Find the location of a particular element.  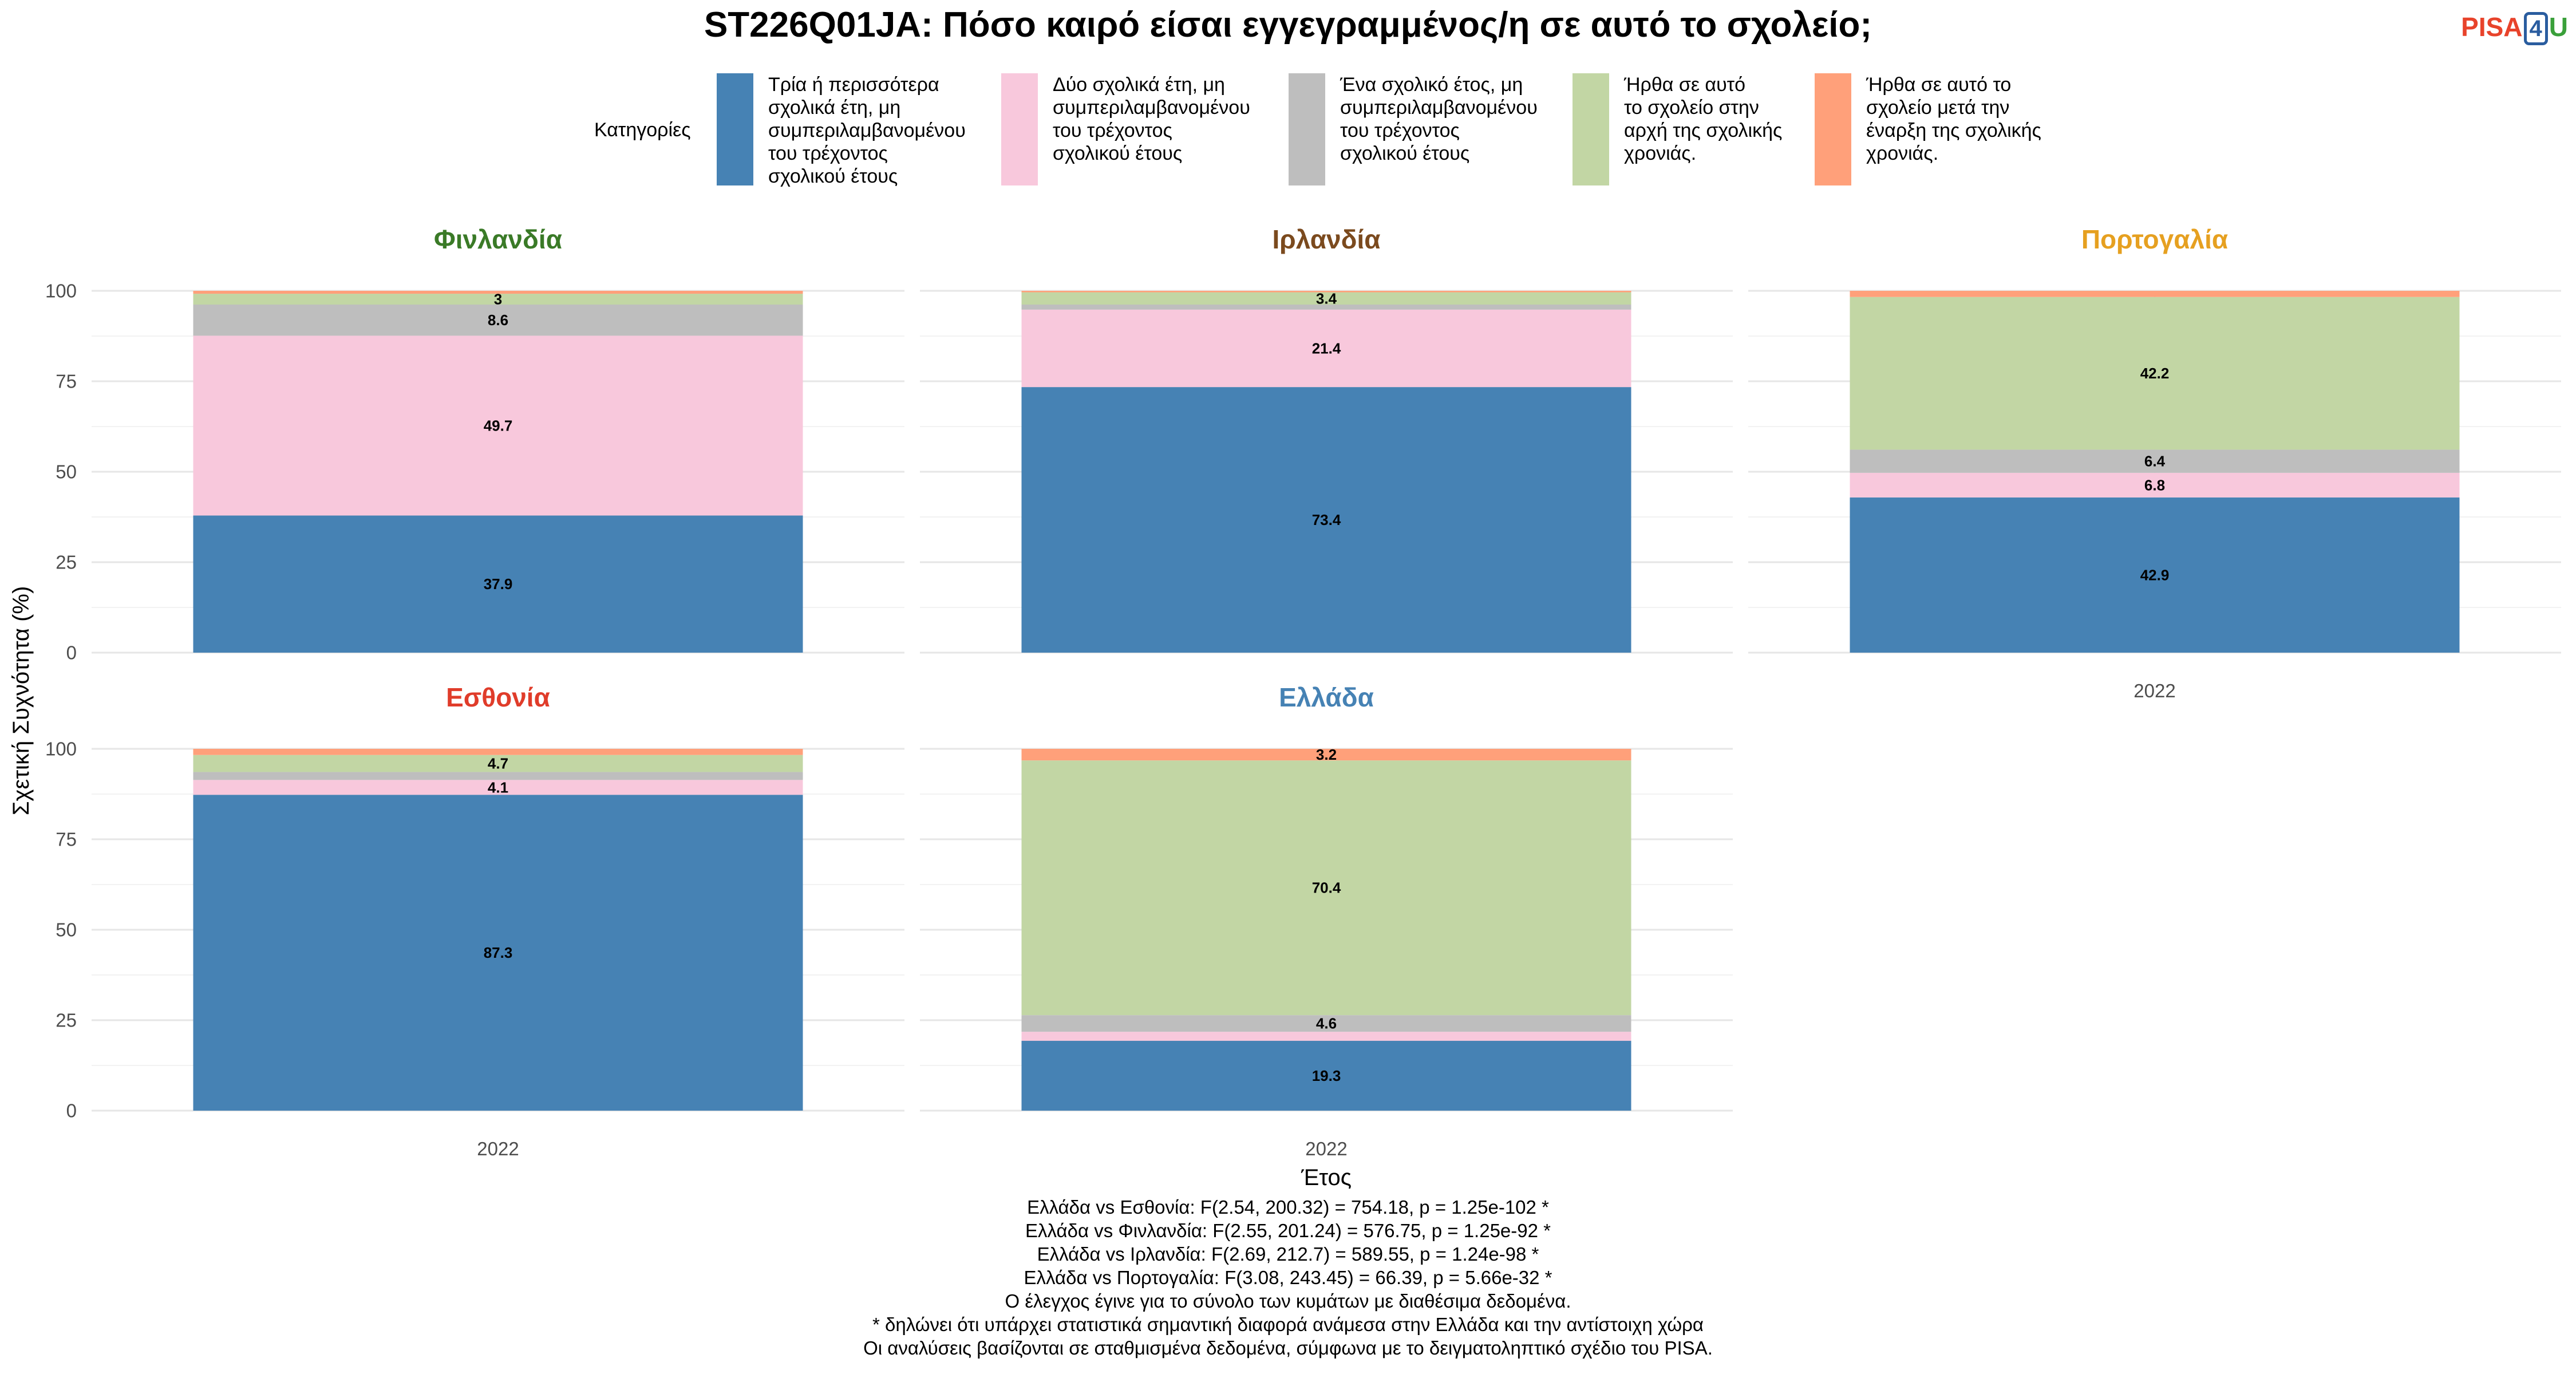

data-label: 42.9 is located at coordinates (2155, 575).